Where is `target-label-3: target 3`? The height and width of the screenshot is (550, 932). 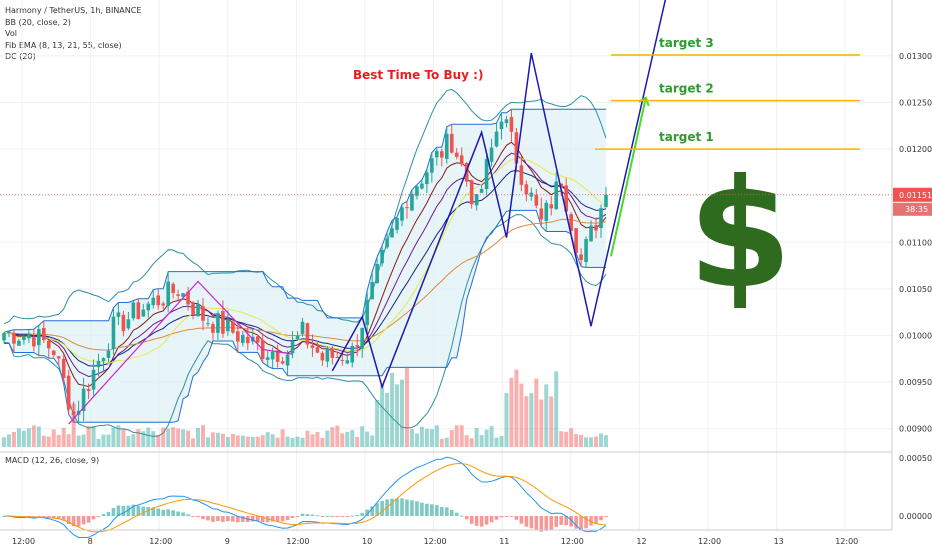
target-label-3: target 3 is located at coordinates (686, 43).